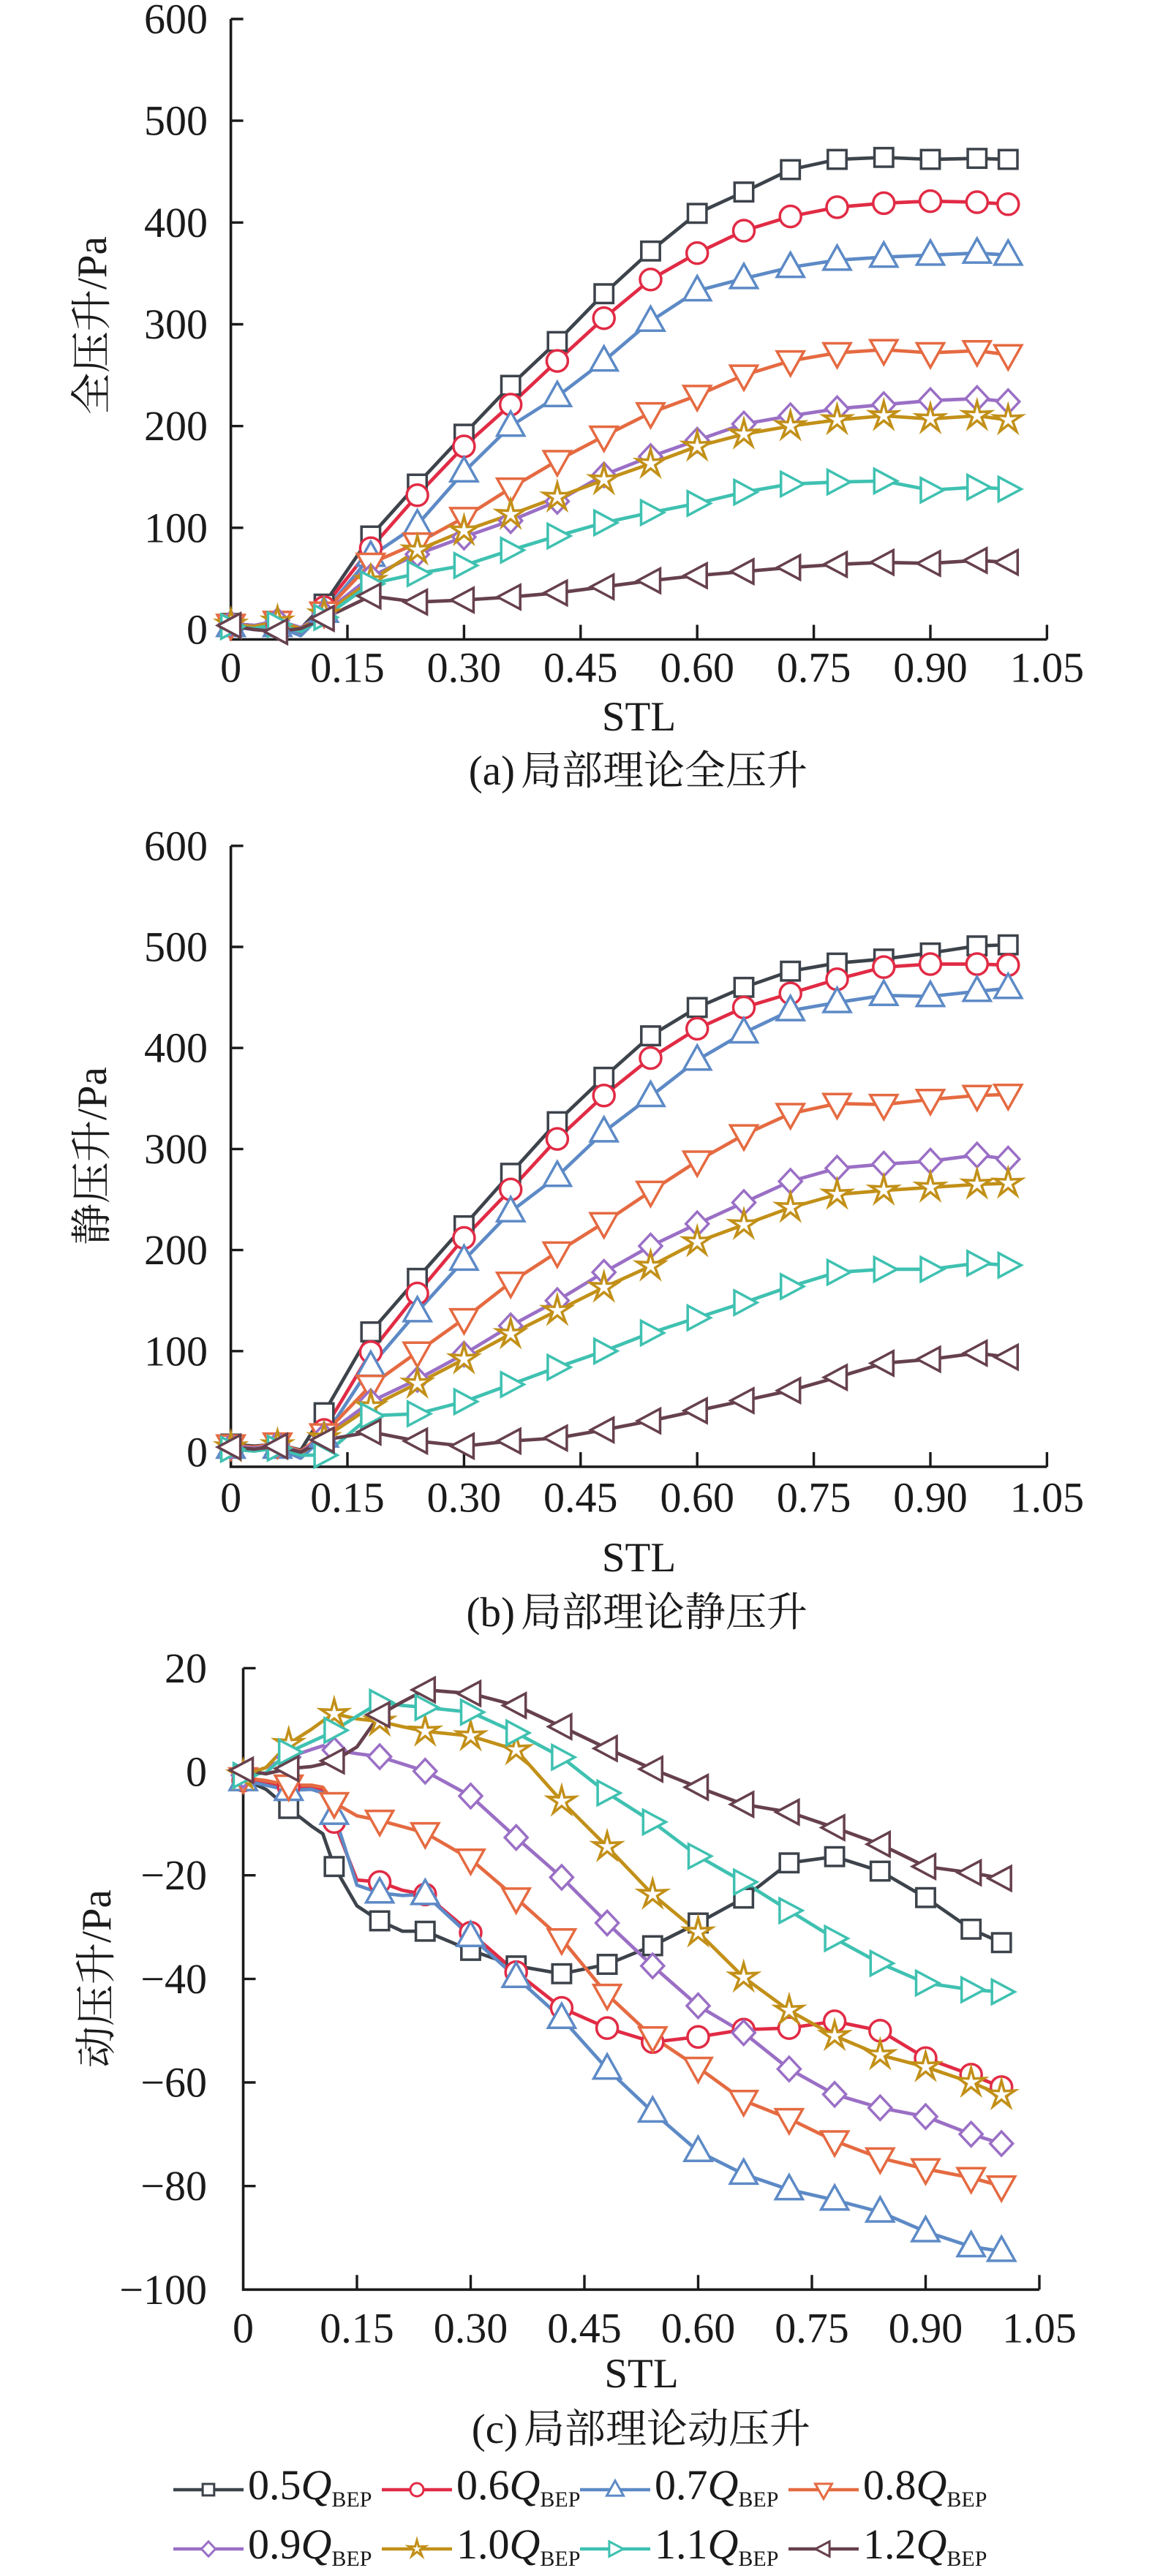 The width and height of the screenshot is (1152, 2576). Describe the element at coordinates (491, 1613) in the screenshot. I see `svg-text: (b)` at that location.